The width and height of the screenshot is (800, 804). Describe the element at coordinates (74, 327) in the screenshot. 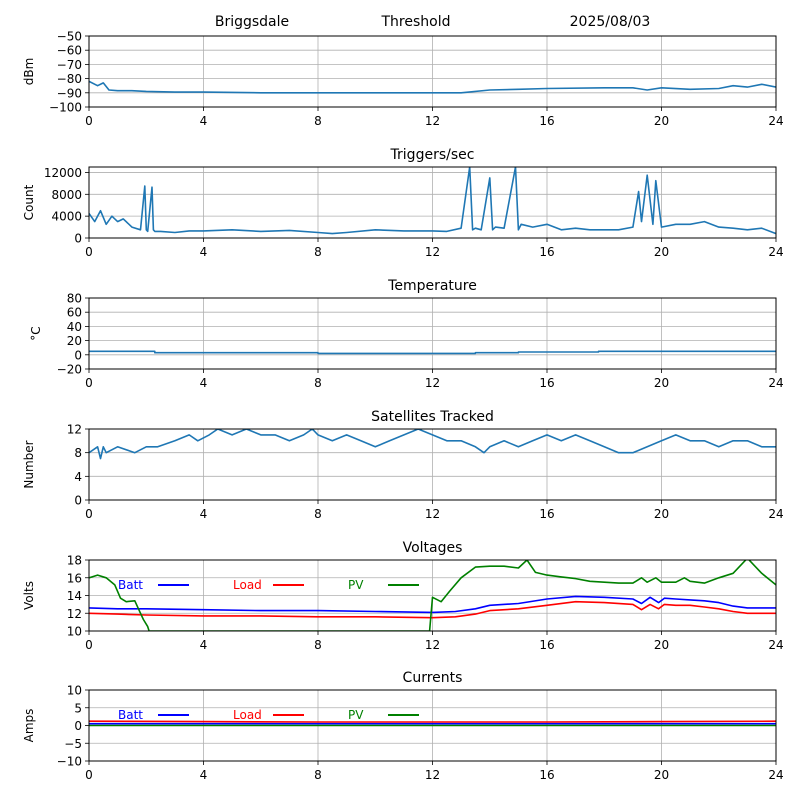

I see `y-tick-label: 40` at that location.